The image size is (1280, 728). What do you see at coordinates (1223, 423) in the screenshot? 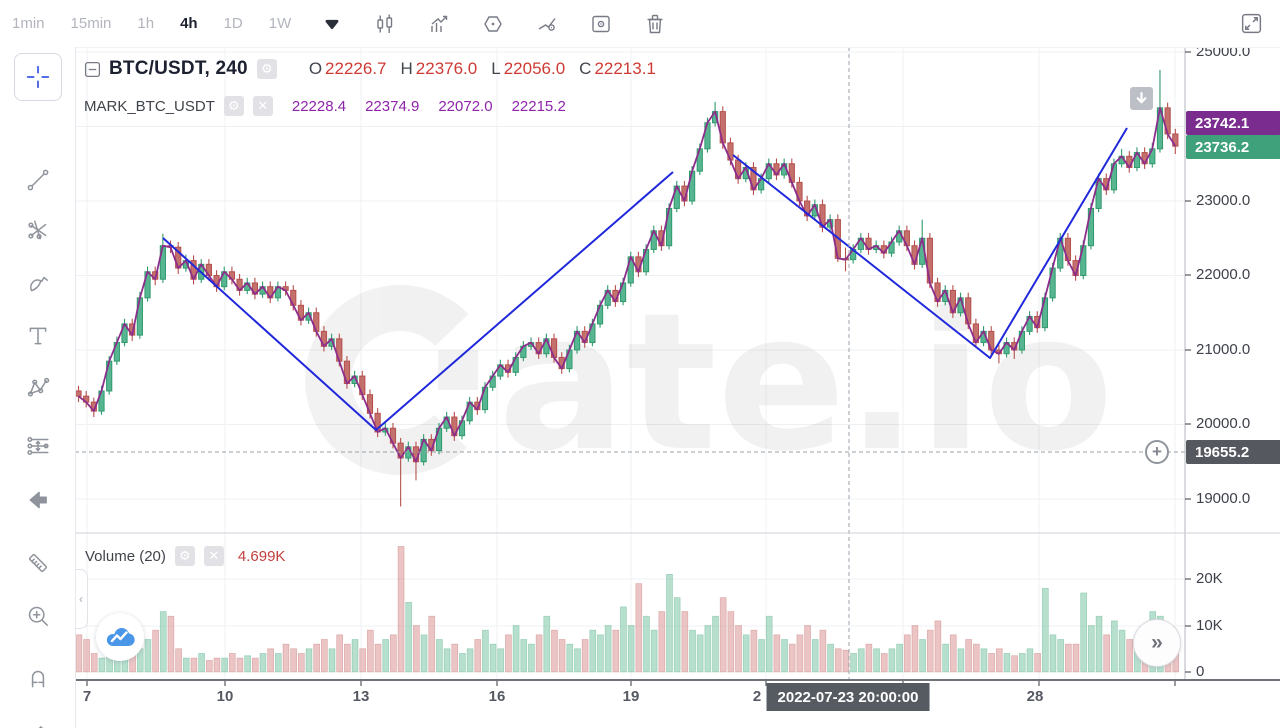
I see `price-axis-label: 20000.0` at bounding box center [1223, 423].